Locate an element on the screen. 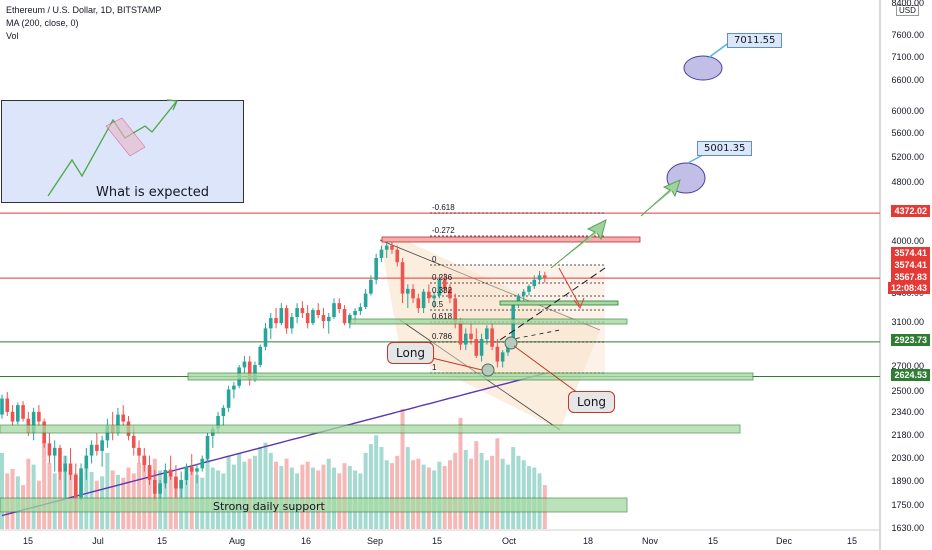 This screenshot has width=932, height=550. price-tick: 4000.00 is located at coordinates (907, 240).